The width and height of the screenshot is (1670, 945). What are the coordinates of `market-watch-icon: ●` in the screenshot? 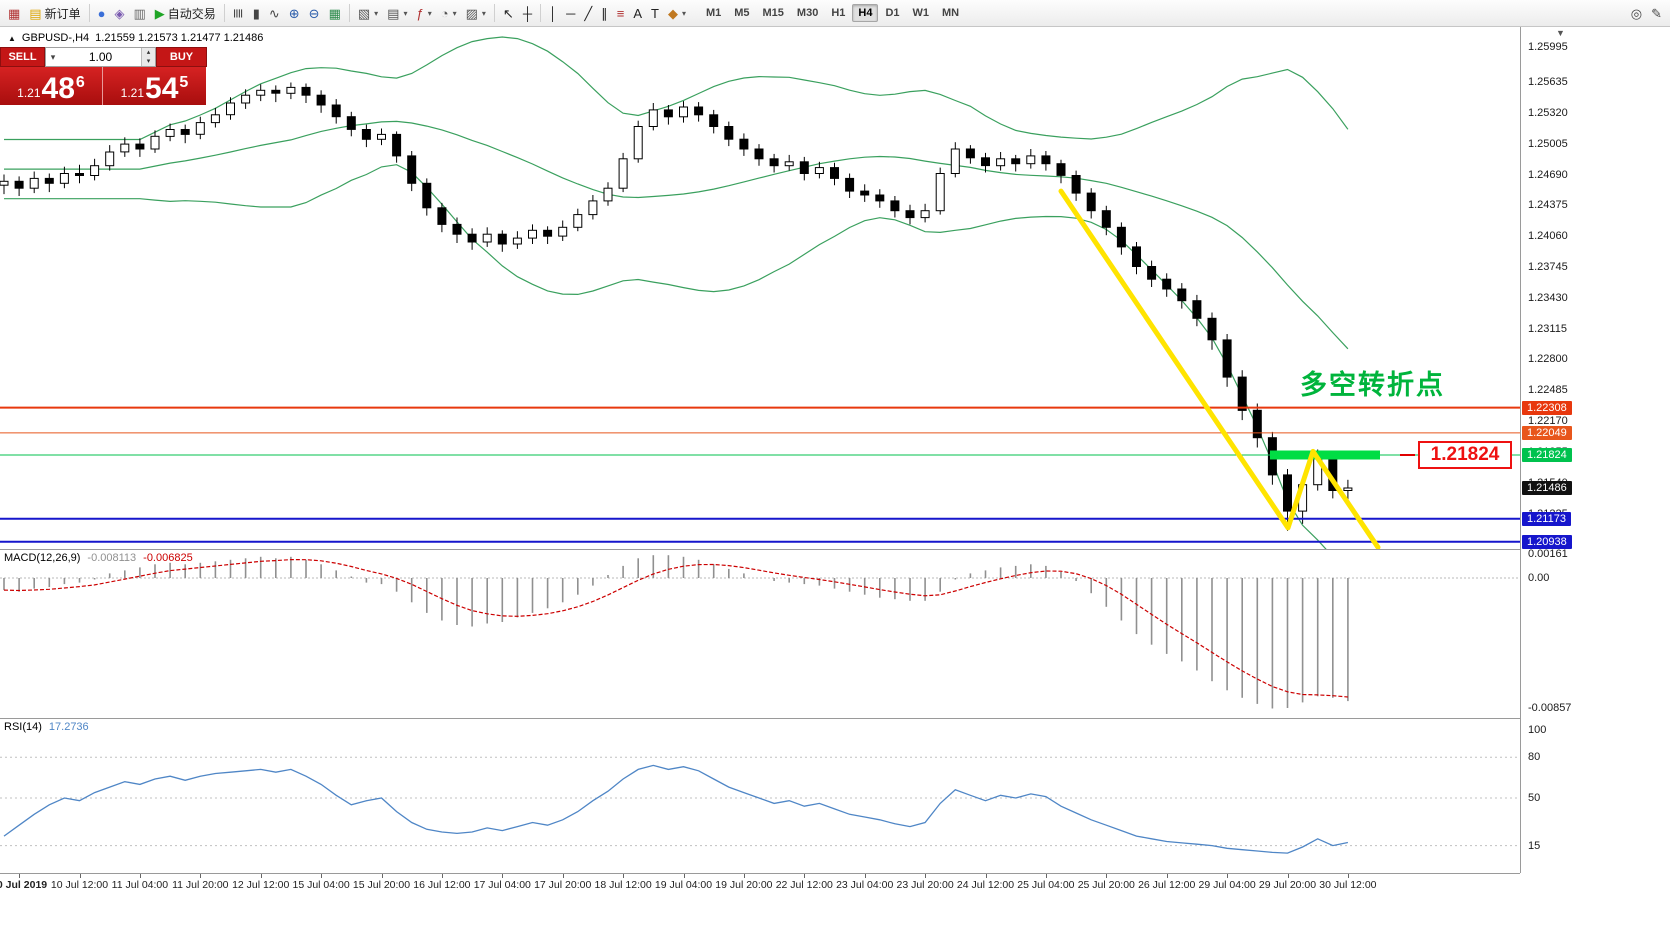 It's located at (102, 13).